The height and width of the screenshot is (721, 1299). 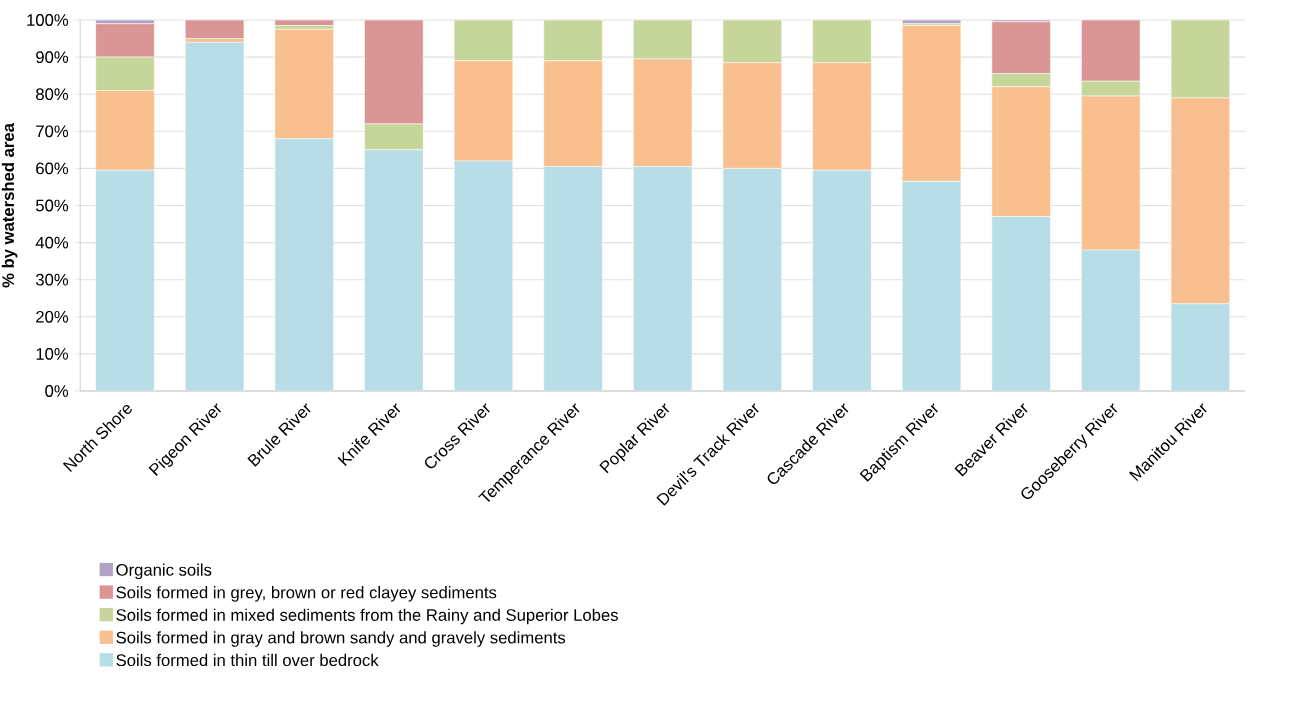 What do you see at coordinates (52, 57) in the screenshot?
I see `y-tick-label: 90%` at bounding box center [52, 57].